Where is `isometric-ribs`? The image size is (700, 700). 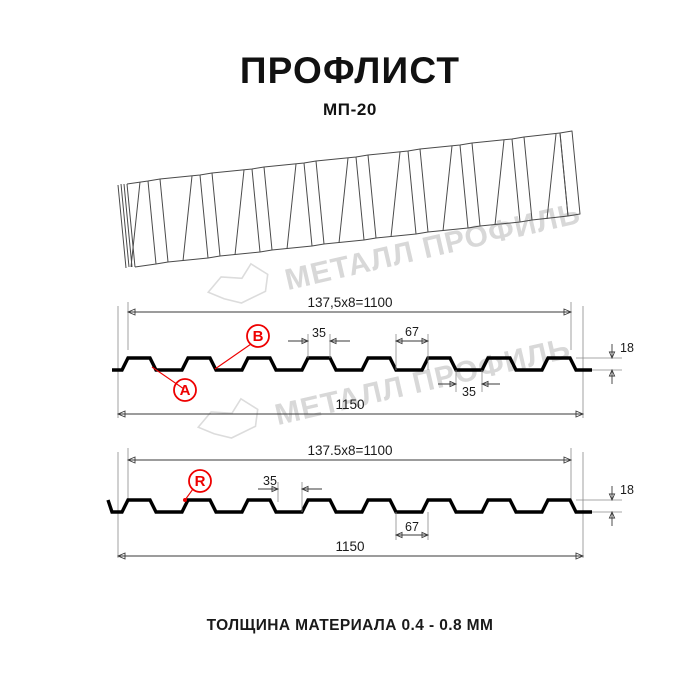 isometric-ribs is located at coordinates (340, 200).